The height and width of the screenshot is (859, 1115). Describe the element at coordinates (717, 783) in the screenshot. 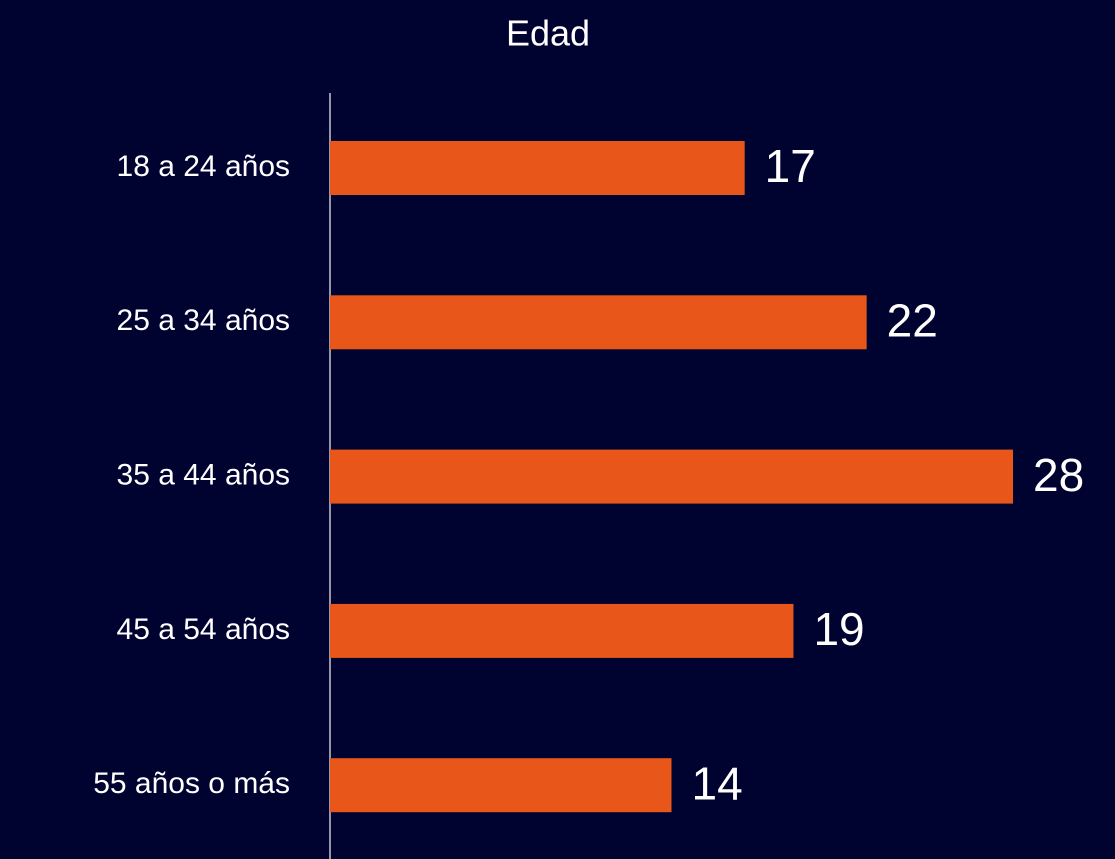

I see `data-label: 14` at that location.